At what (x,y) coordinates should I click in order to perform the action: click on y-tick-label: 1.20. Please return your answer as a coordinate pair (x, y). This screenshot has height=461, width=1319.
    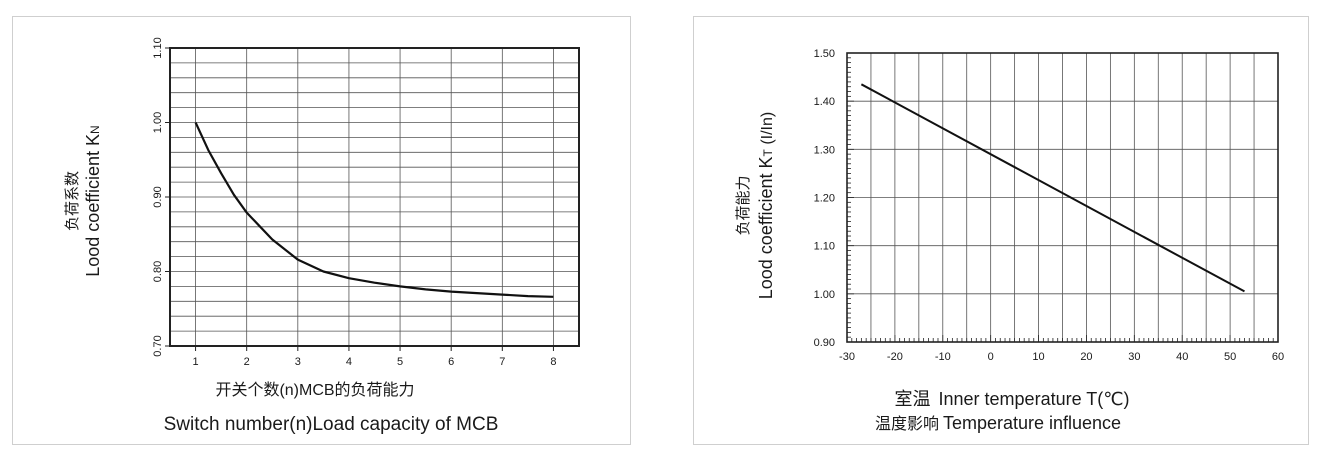
    Looking at the image, I should click on (824, 199).